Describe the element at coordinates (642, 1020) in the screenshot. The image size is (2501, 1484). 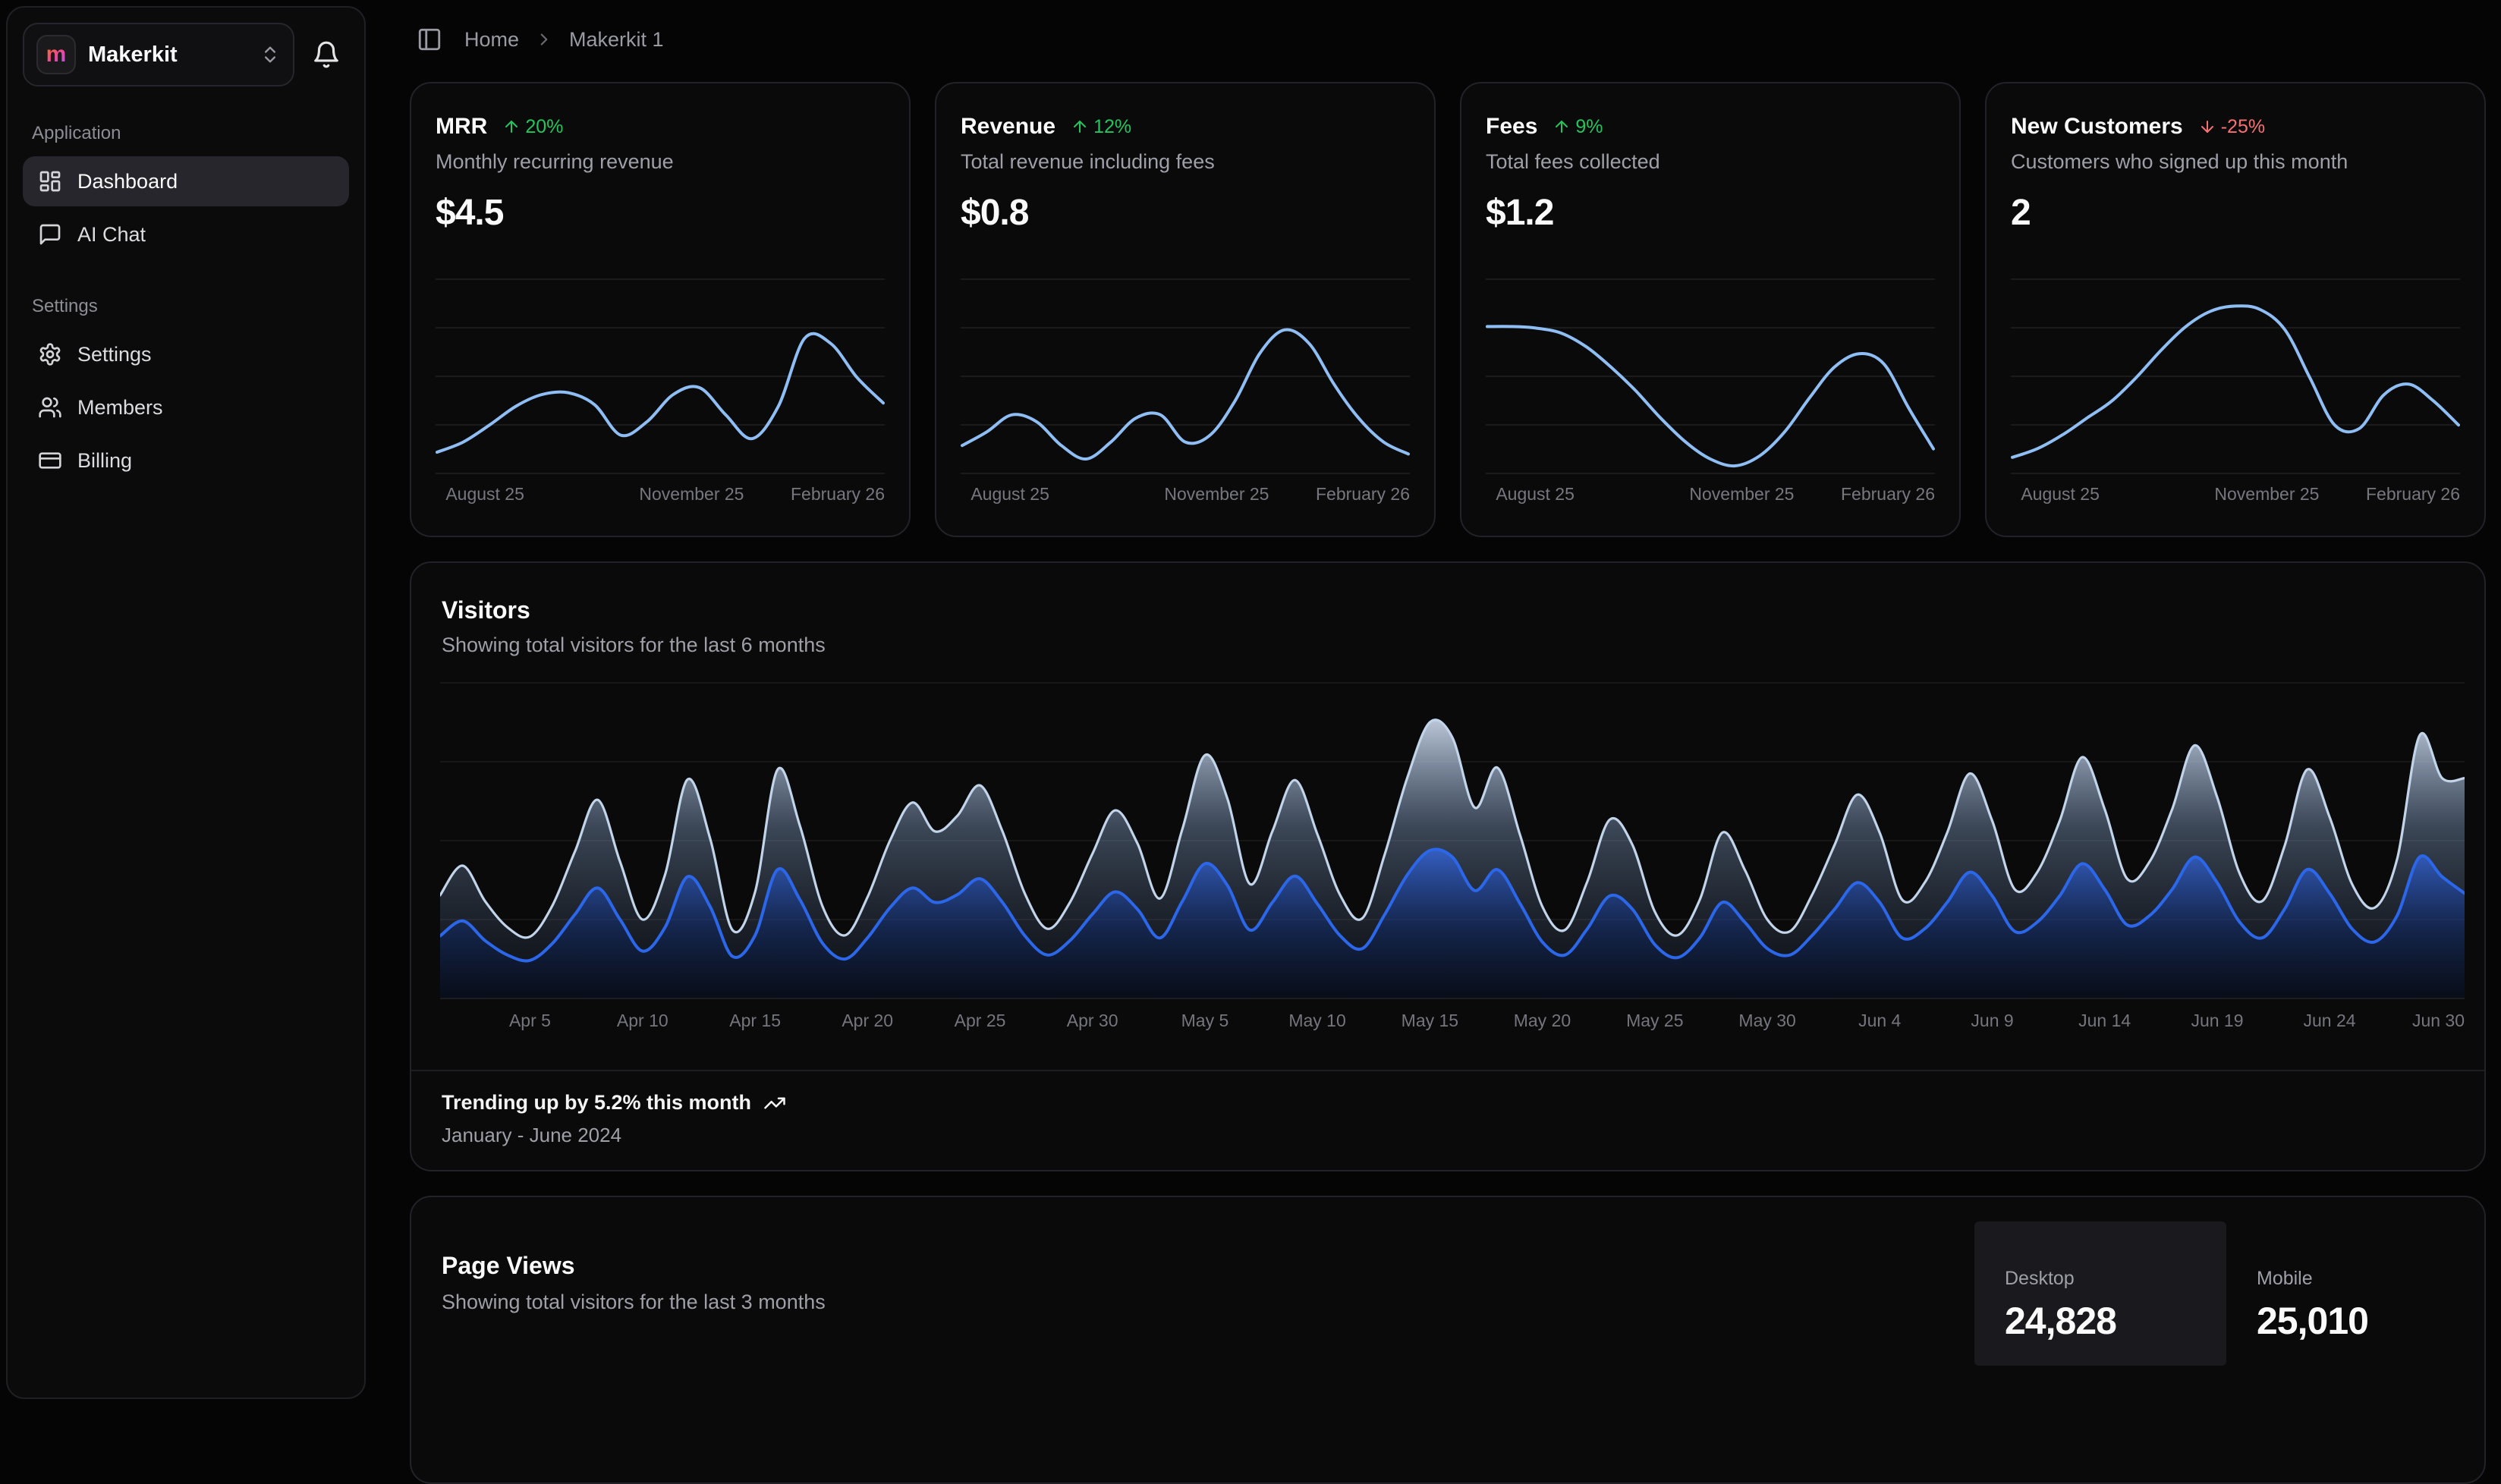
I see `axis-tick-label: Apr 10` at that location.